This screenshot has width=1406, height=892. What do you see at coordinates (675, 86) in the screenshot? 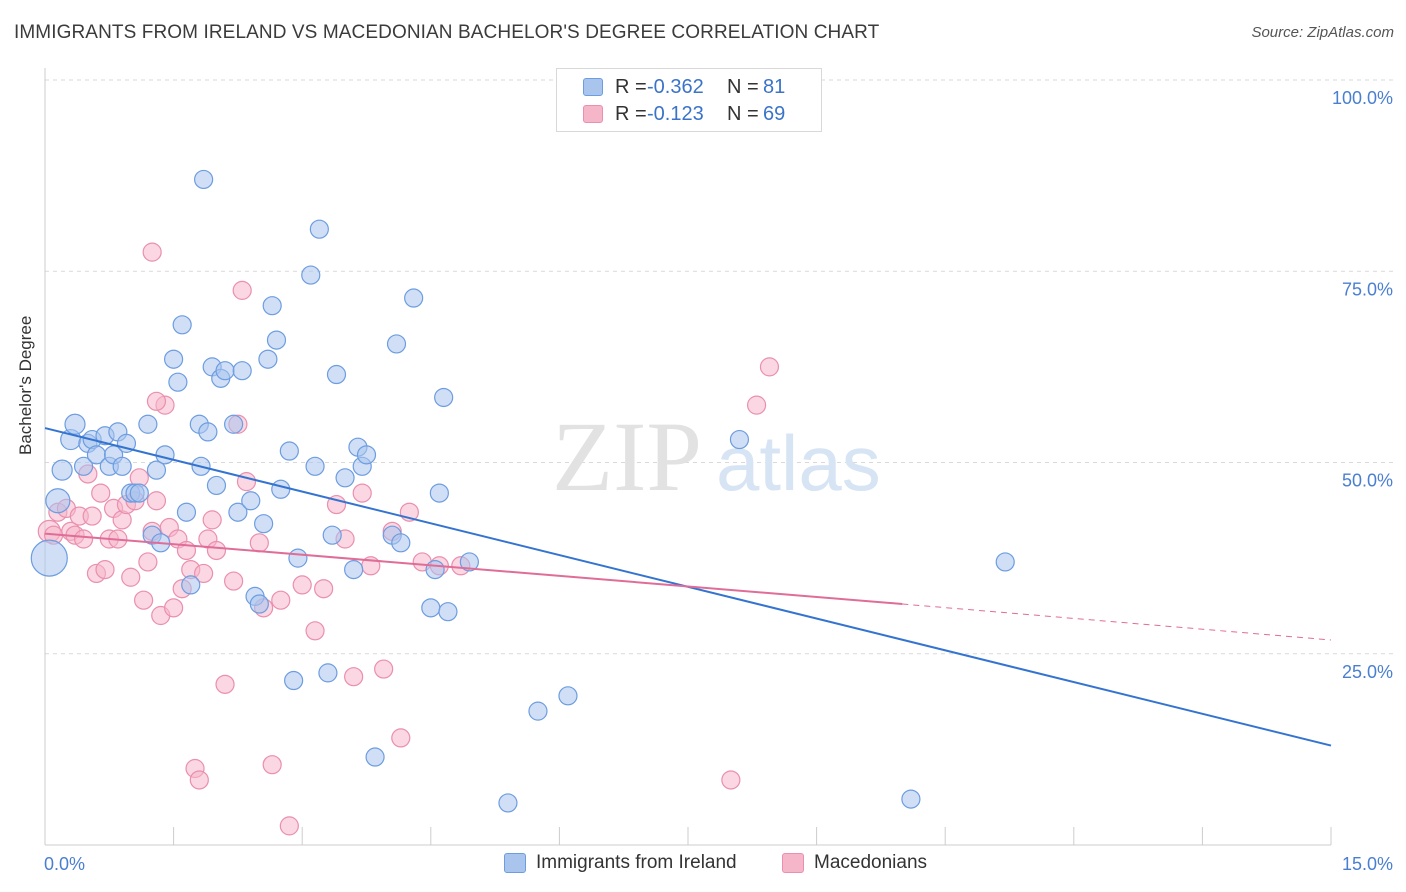
I see `legend-r-value-ireland: -0.362` at bounding box center [675, 86].